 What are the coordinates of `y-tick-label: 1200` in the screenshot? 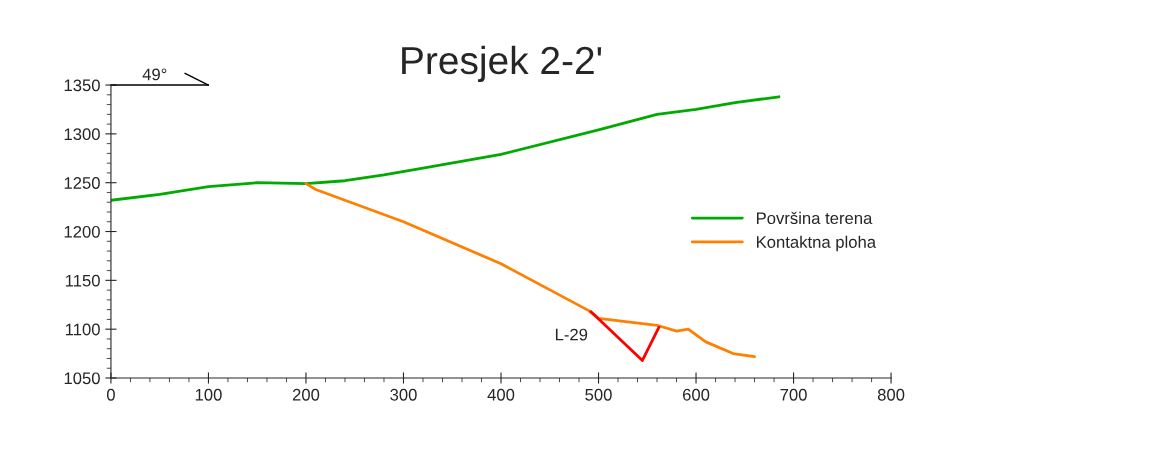 It's located at (82, 231).